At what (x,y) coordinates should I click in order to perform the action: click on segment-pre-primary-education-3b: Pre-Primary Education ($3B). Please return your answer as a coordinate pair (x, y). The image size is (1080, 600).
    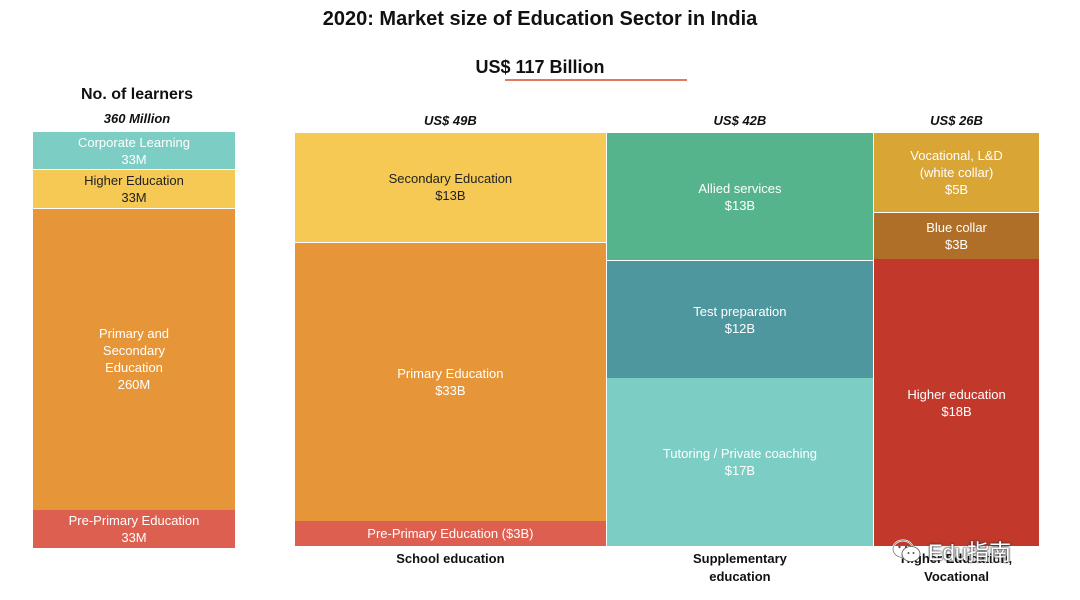
    Looking at the image, I should click on (450, 533).